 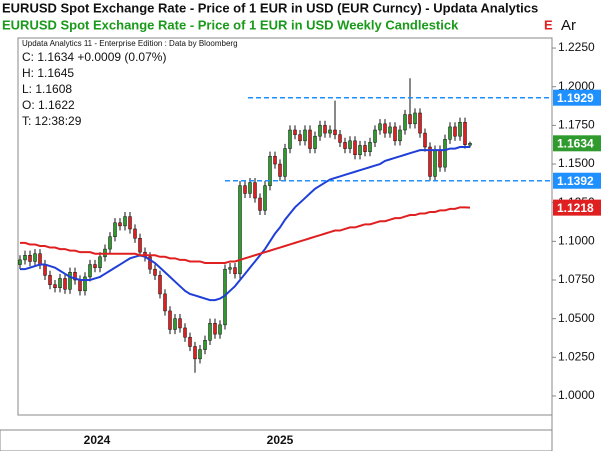 What do you see at coordinates (576, 47) in the screenshot?
I see `y-tick-label: 1.2250` at bounding box center [576, 47].